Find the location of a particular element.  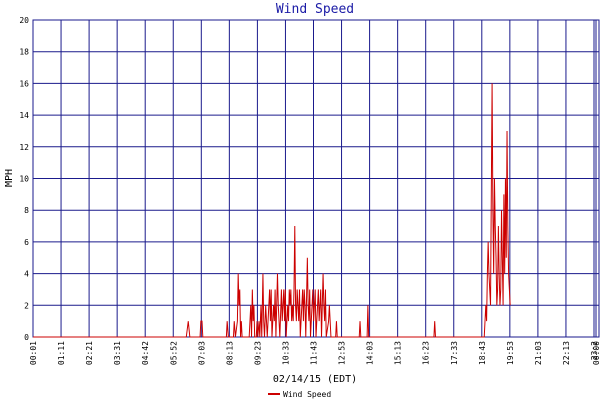

y-tick-label: 2 is located at coordinates (26, 305).